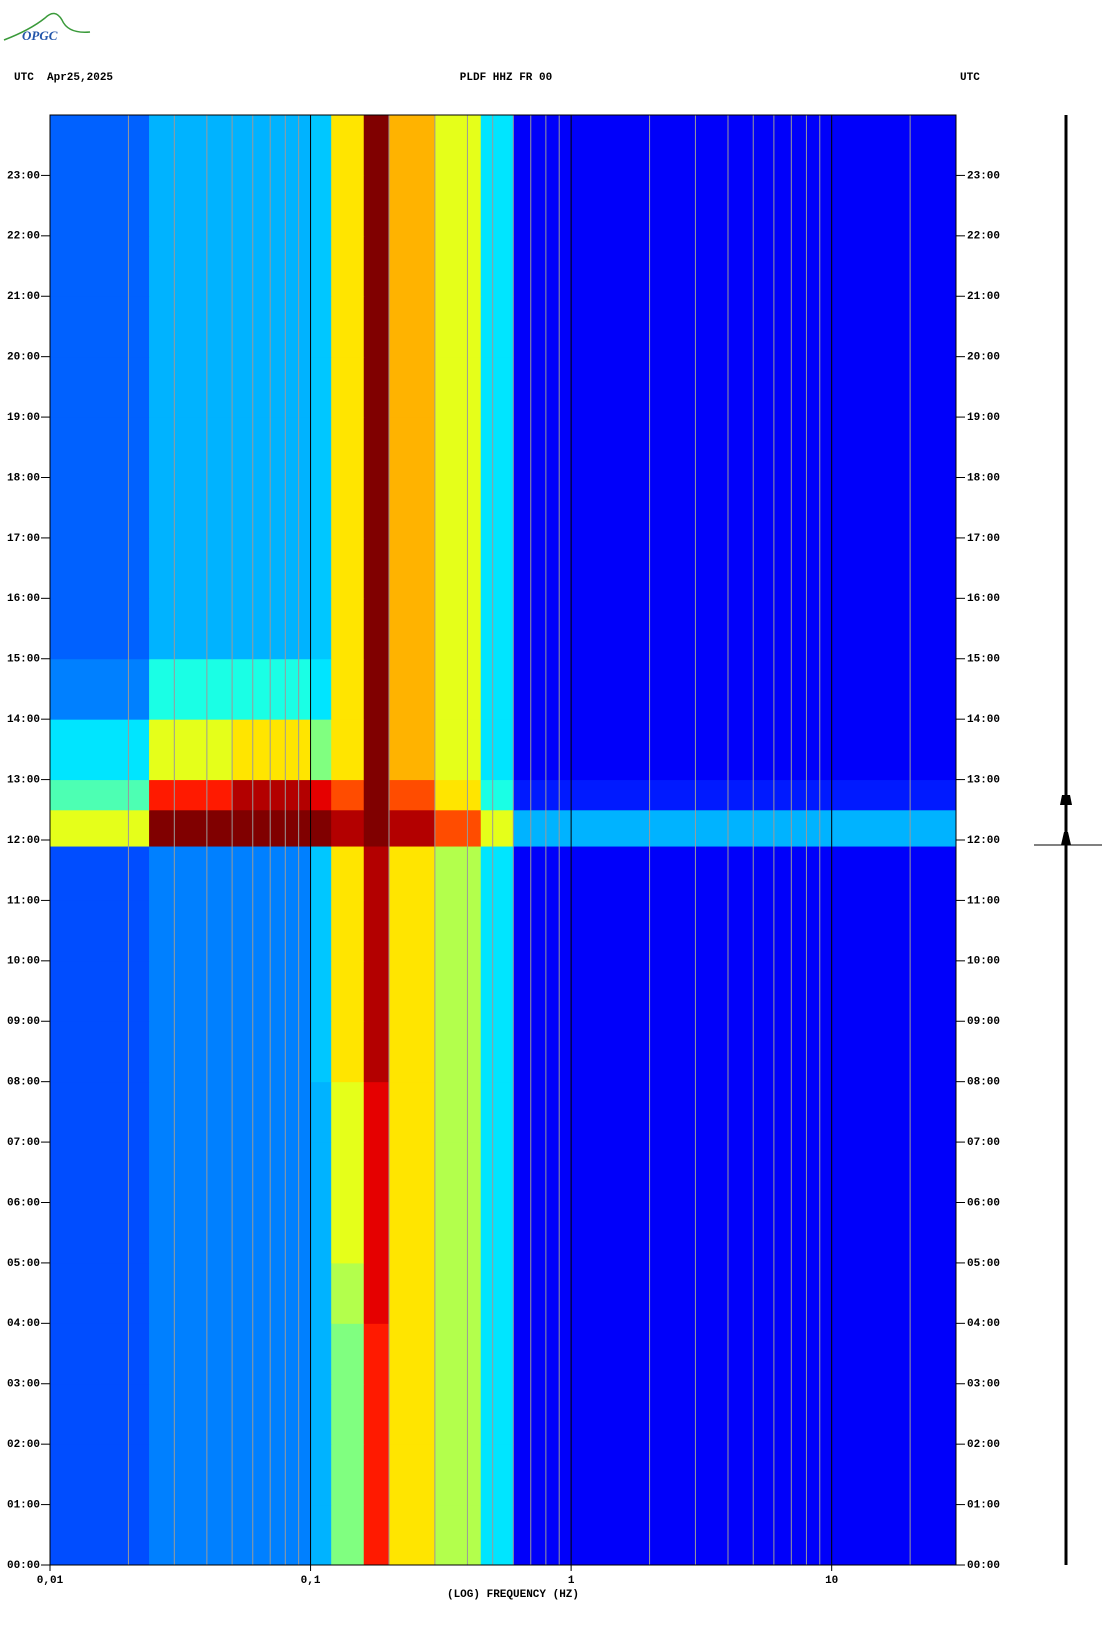  I want to click on y-tick-label-left: 22:00, so click(23, 237).